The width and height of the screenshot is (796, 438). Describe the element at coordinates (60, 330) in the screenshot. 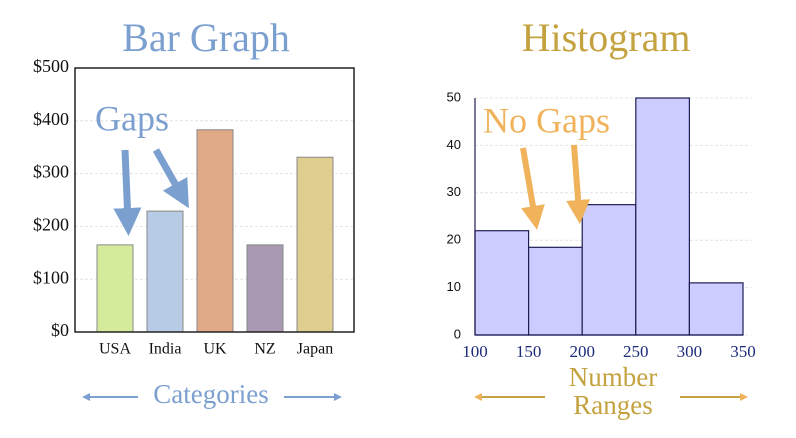

I see `y-tick-label: $0` at that location.